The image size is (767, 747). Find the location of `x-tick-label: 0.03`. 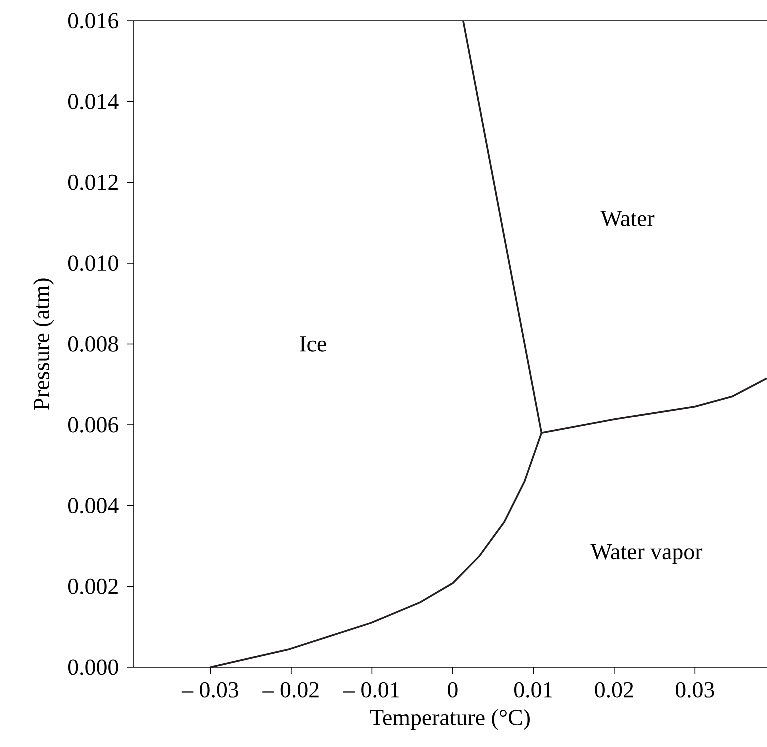

x-tick-label: 0.03 is located at coordinates (695, 690).